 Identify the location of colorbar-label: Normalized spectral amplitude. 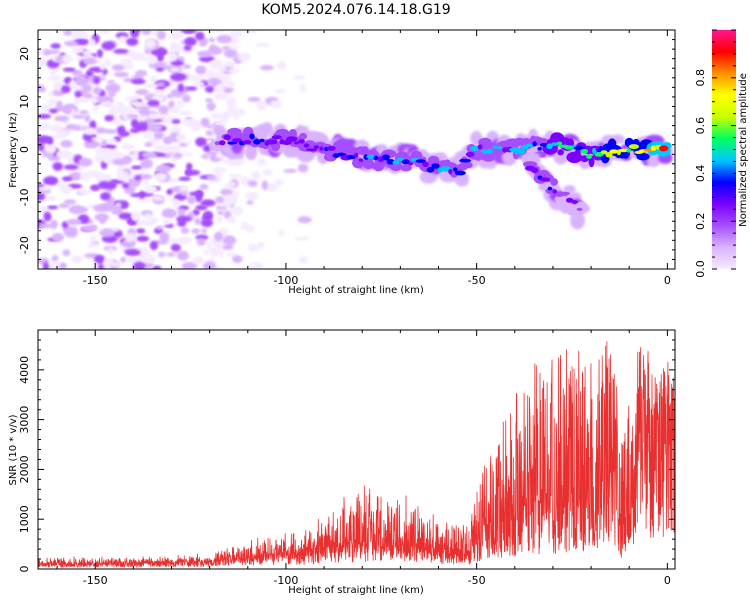
(743, 150).